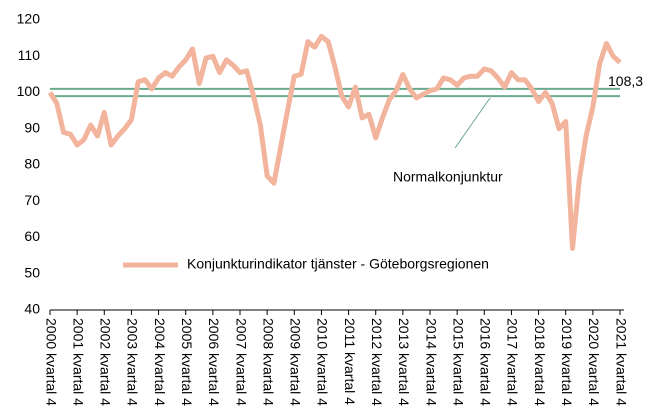 This screenshot has width=647, height=416. I want to click on x-tick-label: 2006 kvartal 4, so click(214, 362).